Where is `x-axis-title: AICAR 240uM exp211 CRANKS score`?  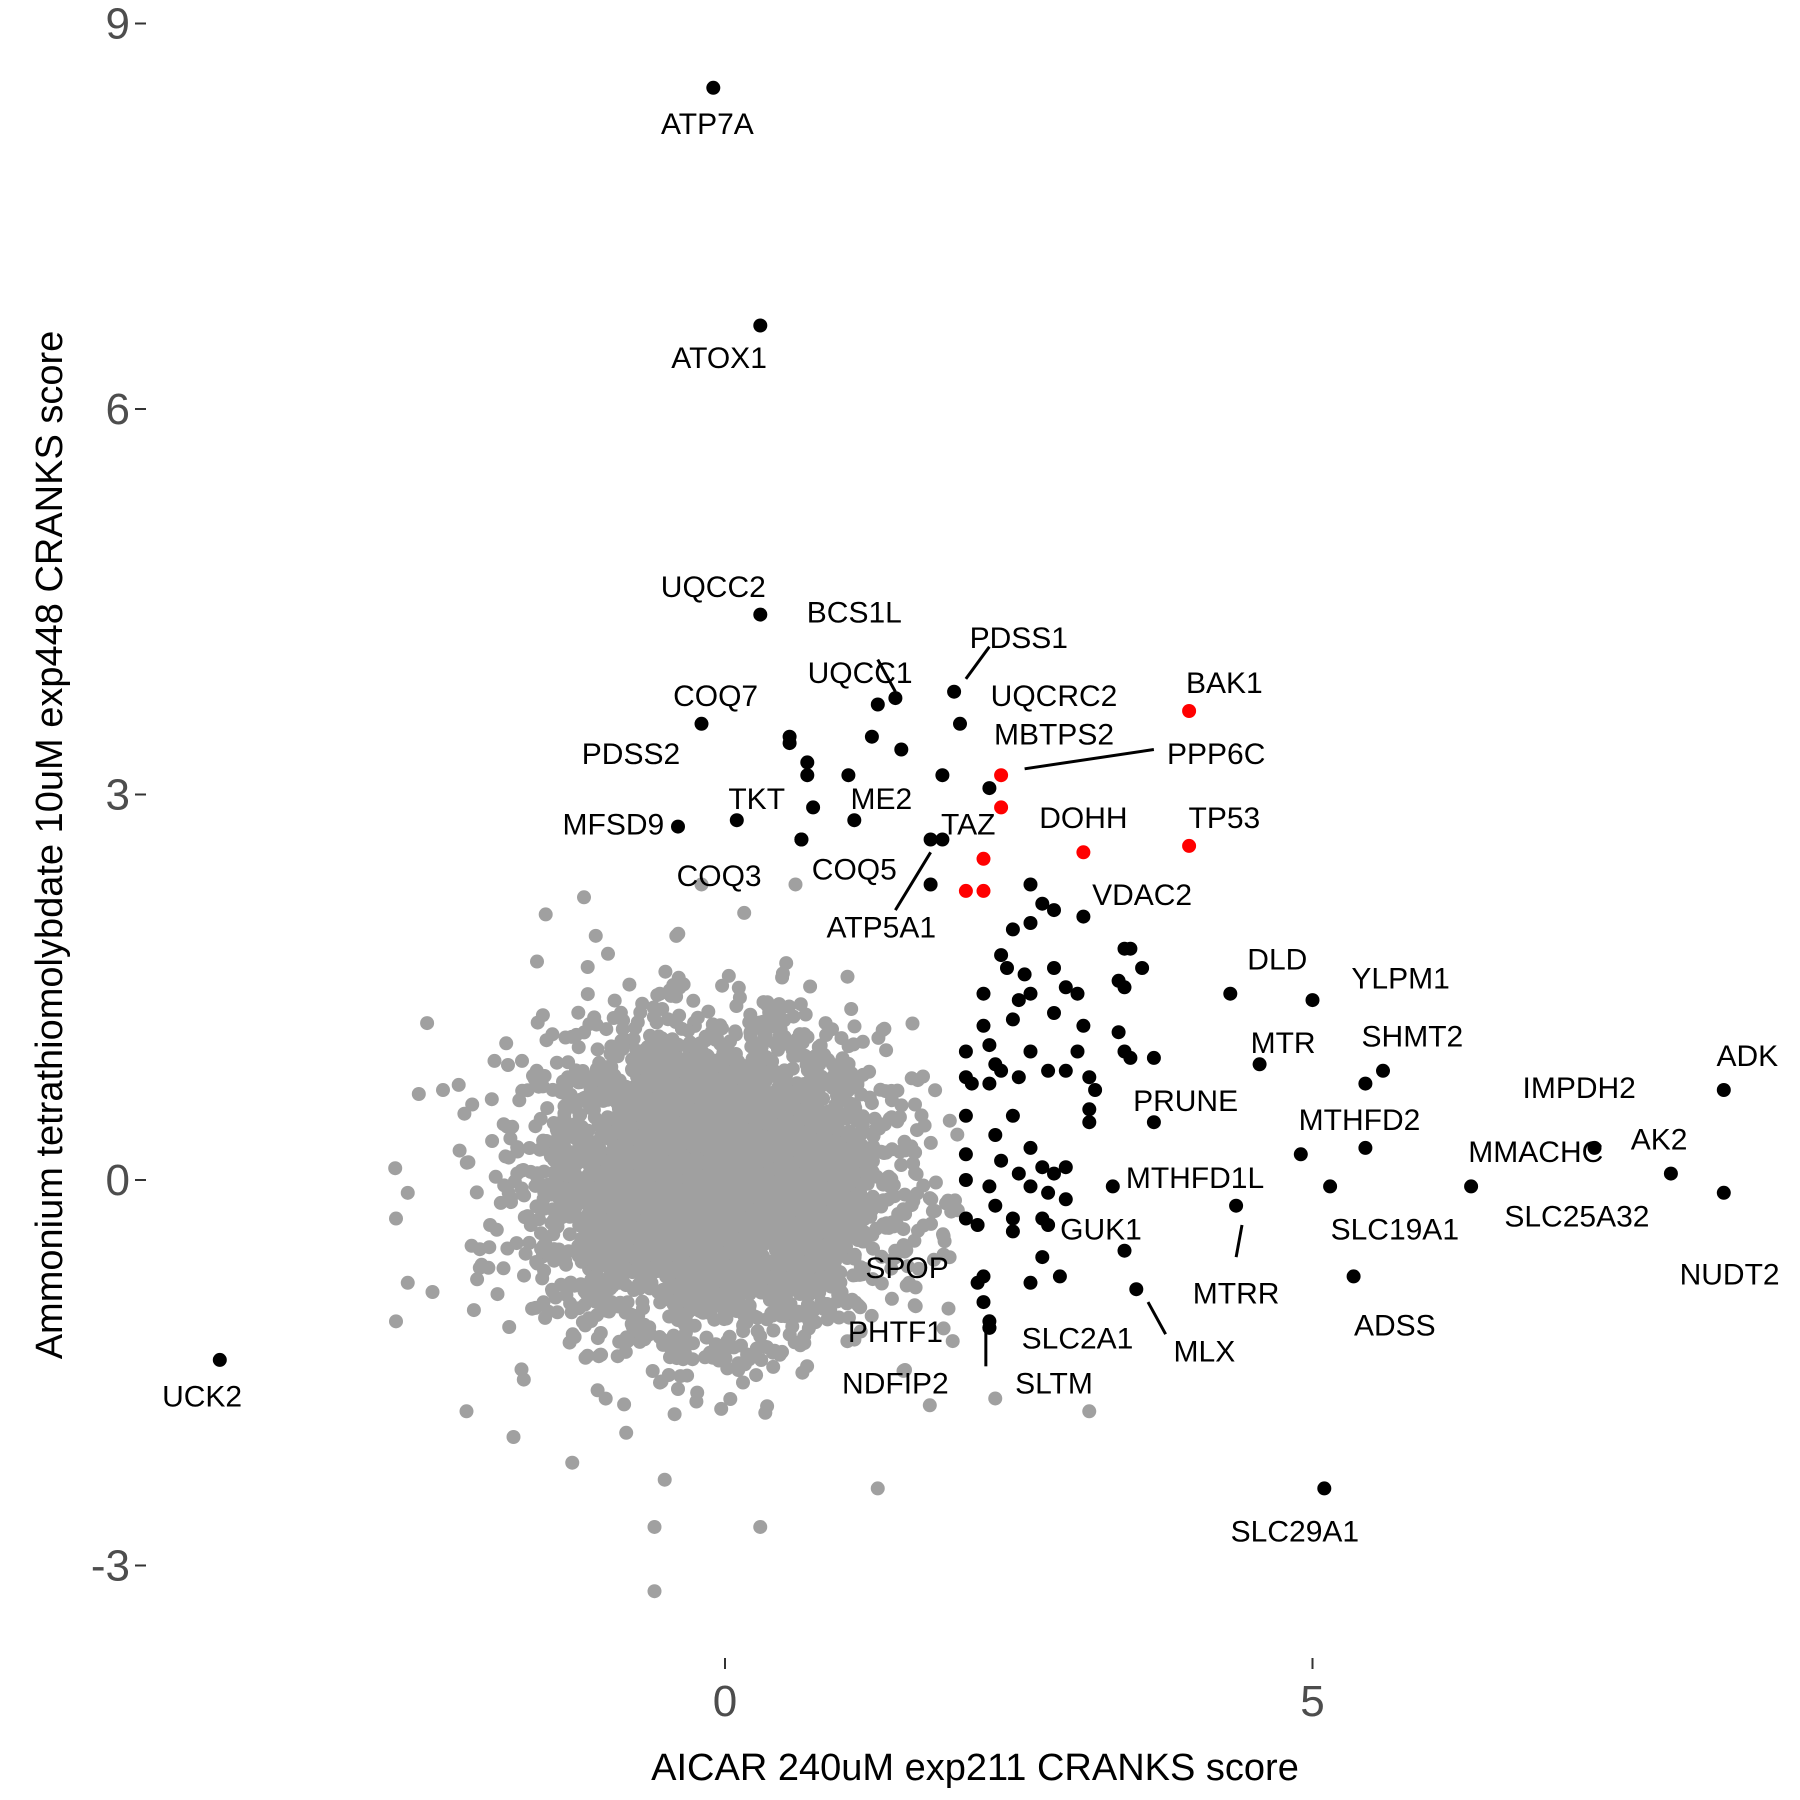
x-axis-title: AICAR 240uM exp211 CRANKS score is located at coordinates (975, 1768).